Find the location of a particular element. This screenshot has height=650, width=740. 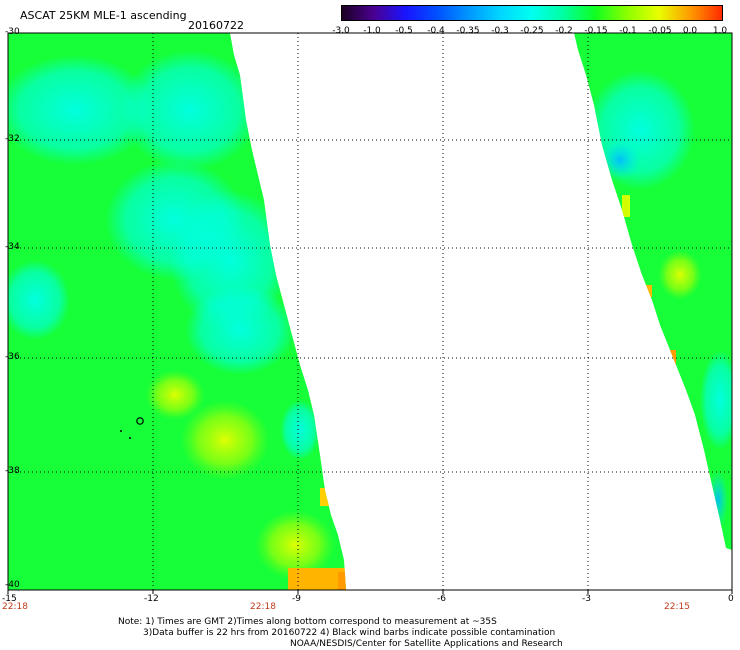

lon-label: -9 is located at coordinates (296, 599).